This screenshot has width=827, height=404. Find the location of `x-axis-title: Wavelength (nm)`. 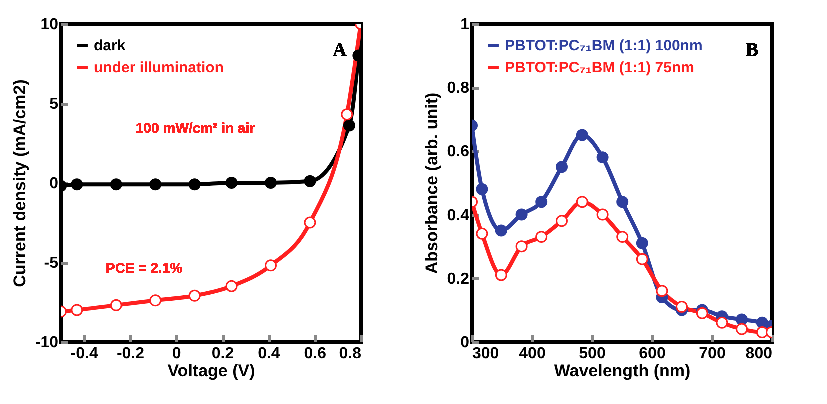

x-axis-title: Wavelength (nm) is located at coordinates (622, 371).